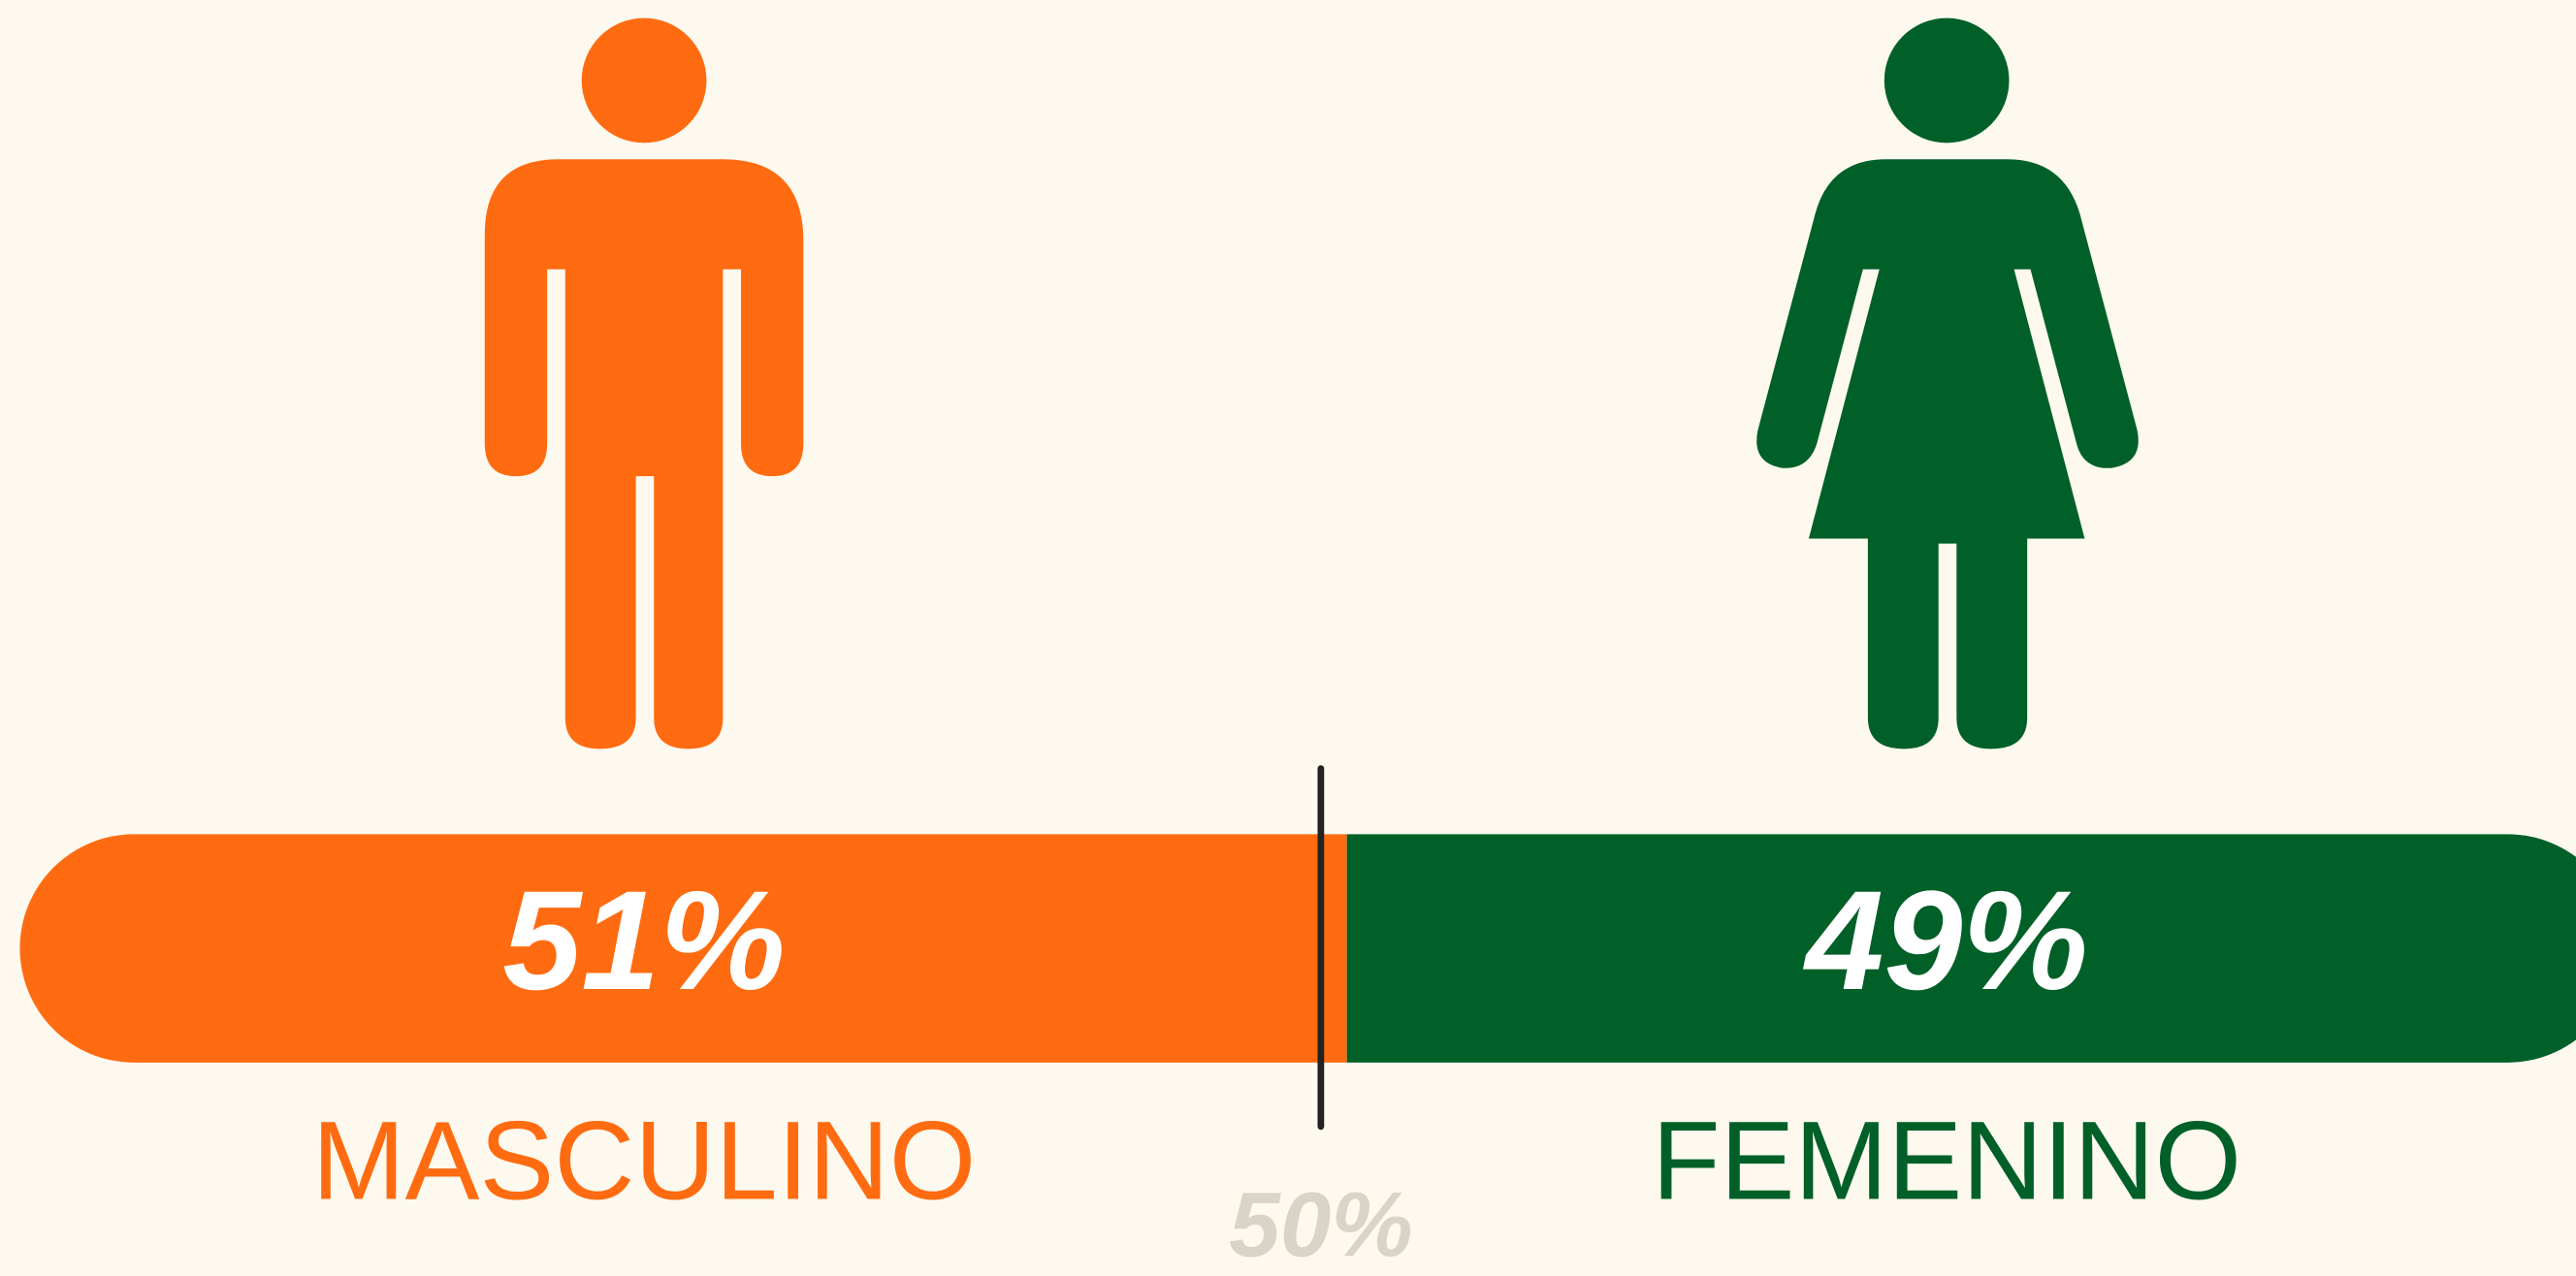 This screenshot has width=2576, height=1276. What do you see at coordinates (644, 454) in the screenshot?
I see `male-body` at bounding box center [644, 454].